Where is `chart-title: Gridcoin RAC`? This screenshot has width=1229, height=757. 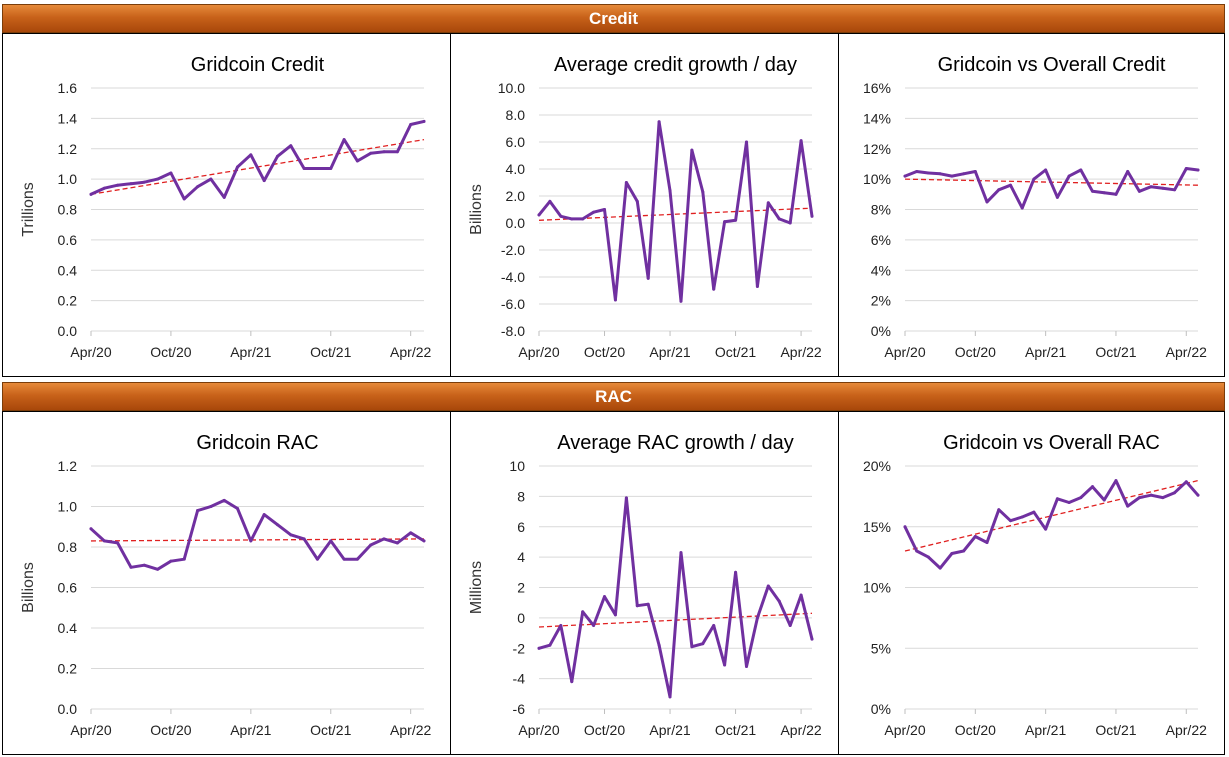 chart-title: Gridcoin RAC is located at coordinates (257, 443).